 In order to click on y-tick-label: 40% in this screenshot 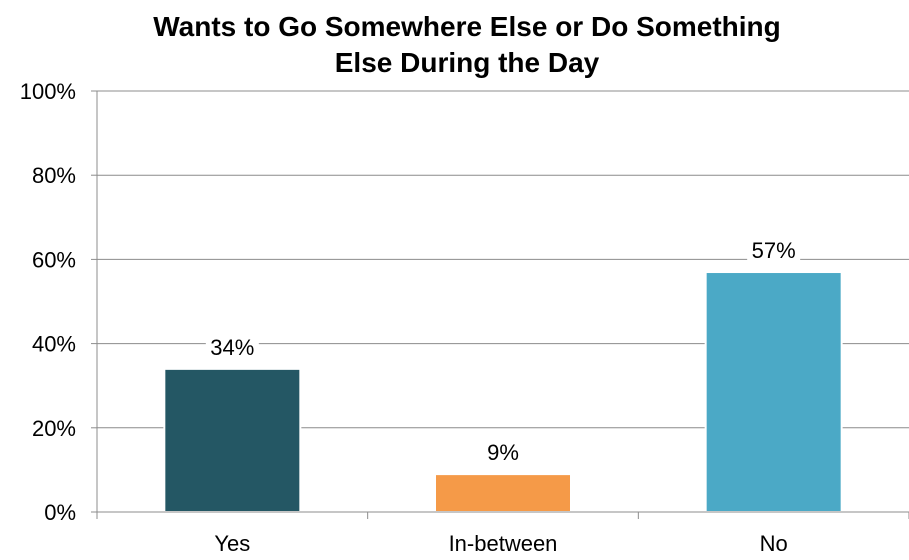, I will do `click(54, 344)`.